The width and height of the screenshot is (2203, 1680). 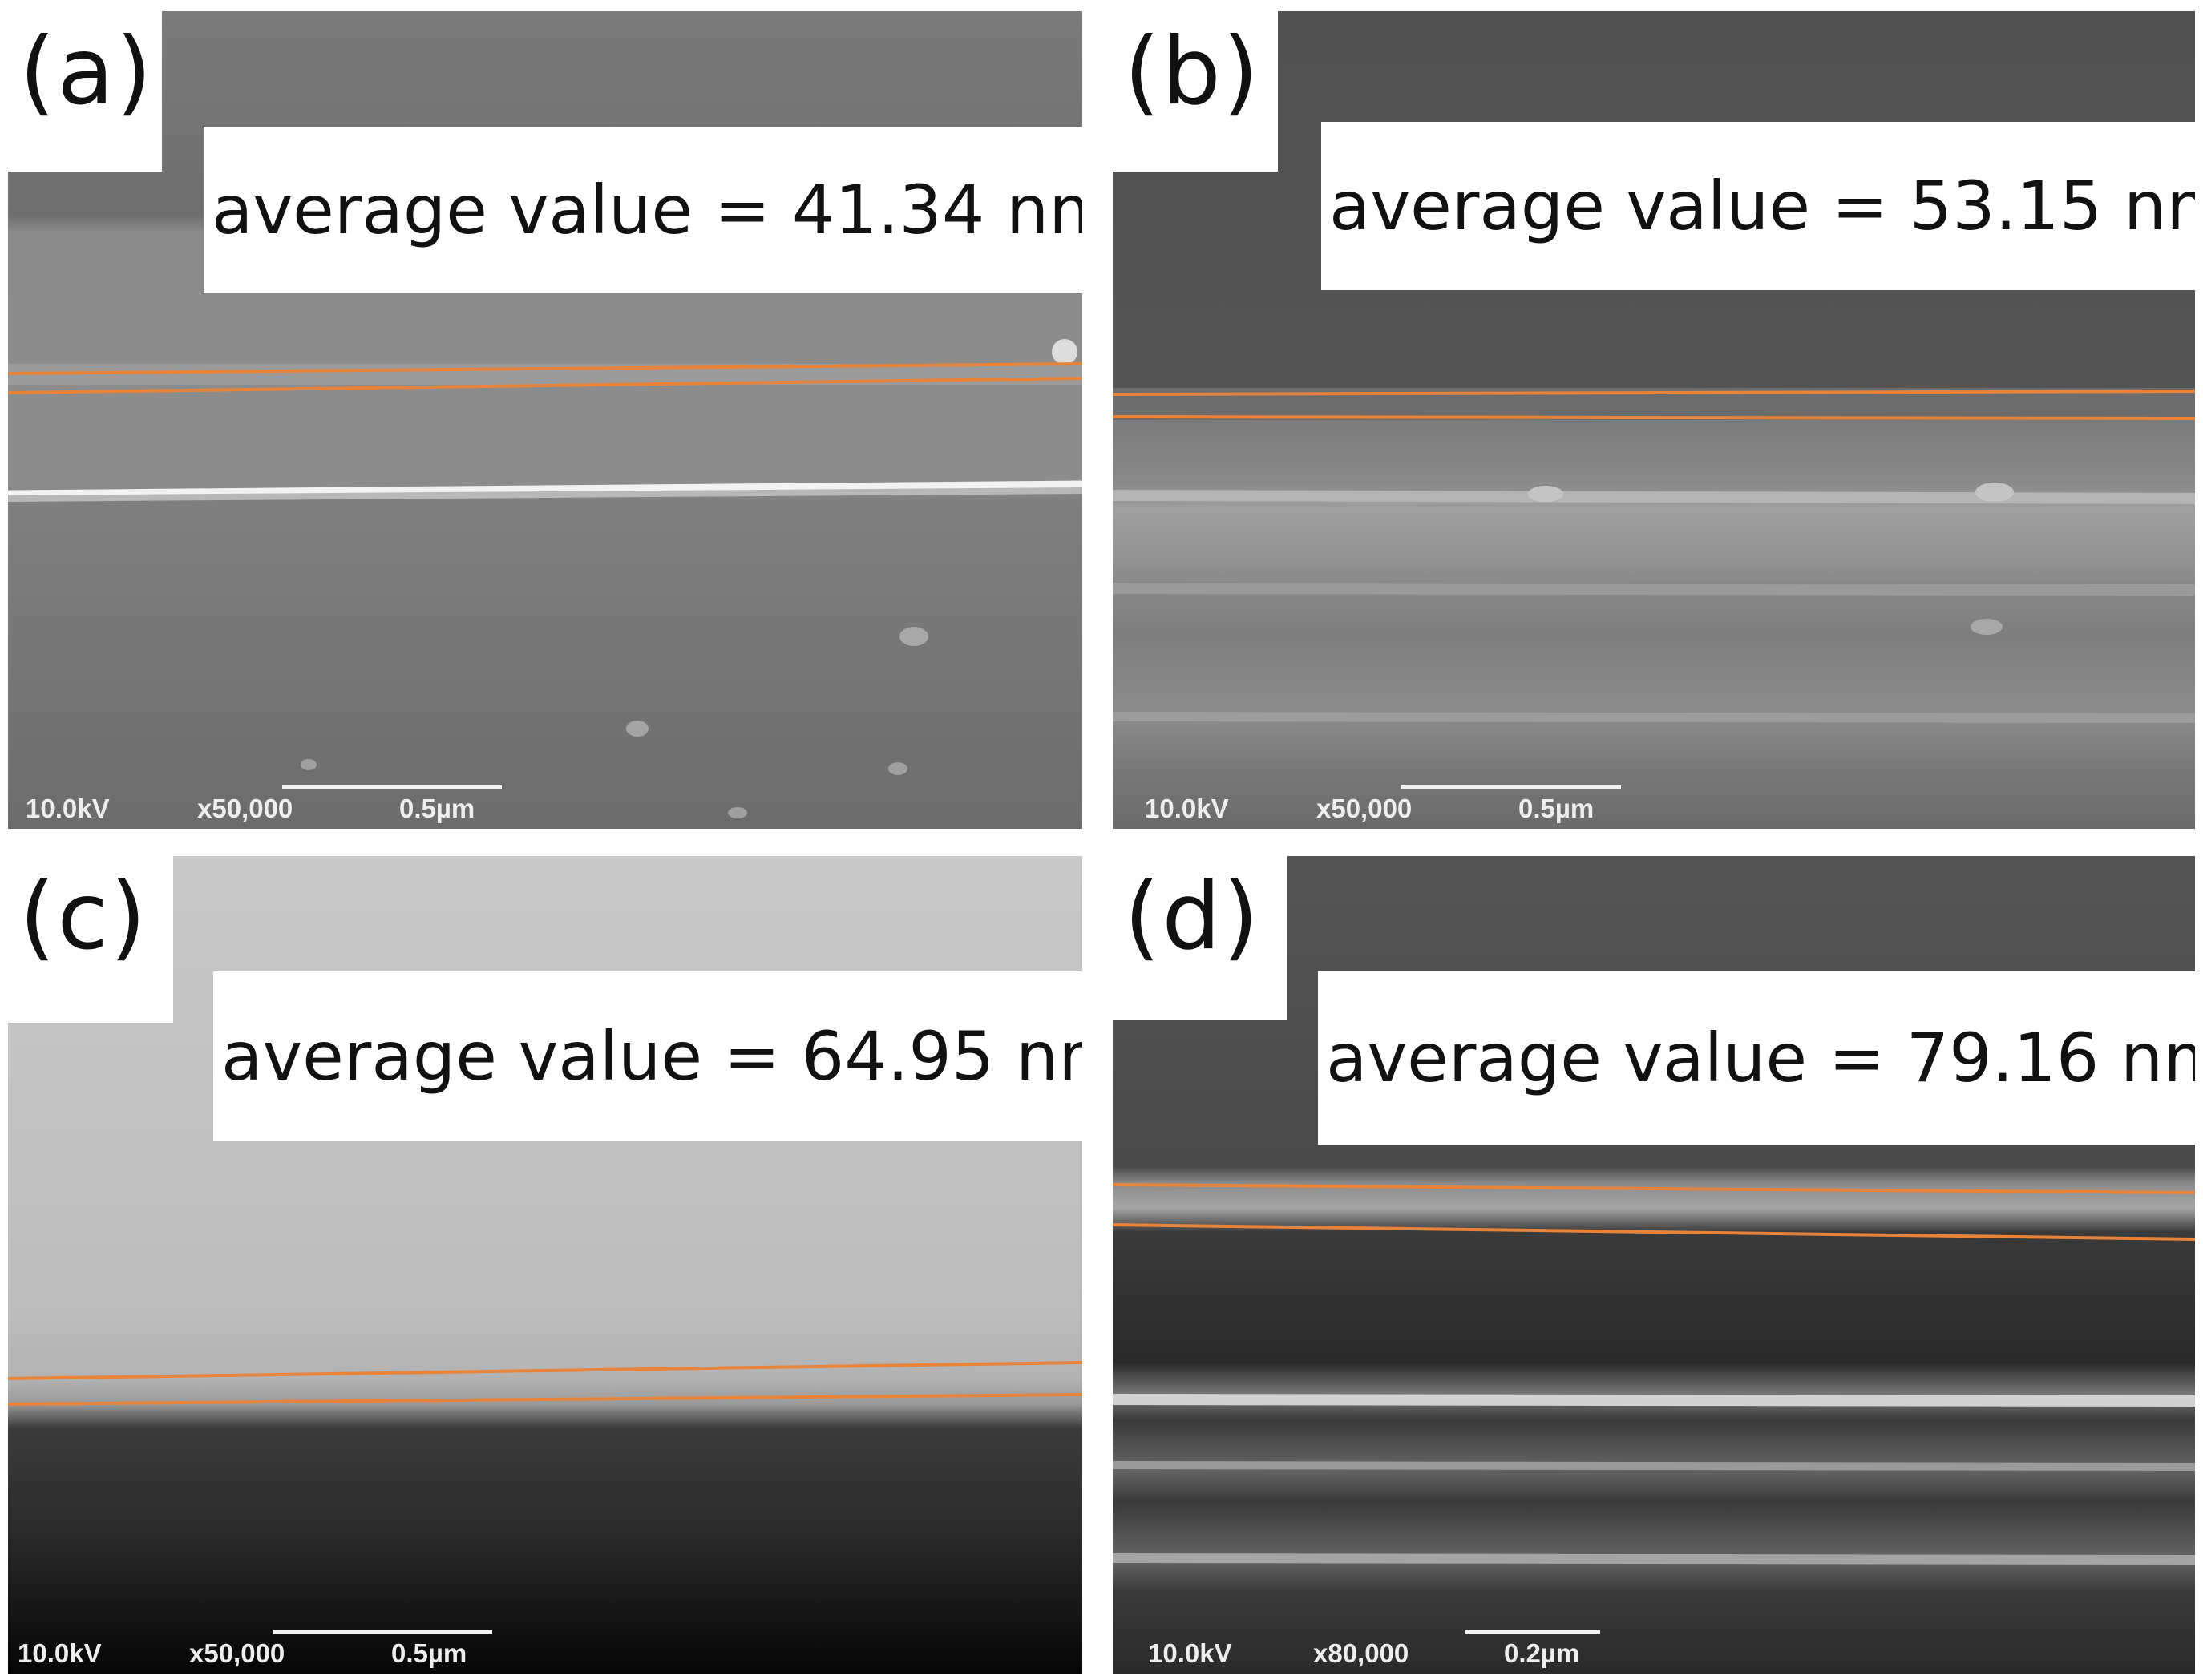 I want to click on average-value-label: average value = 79.16 nm, so click(x=1760, y=1058).